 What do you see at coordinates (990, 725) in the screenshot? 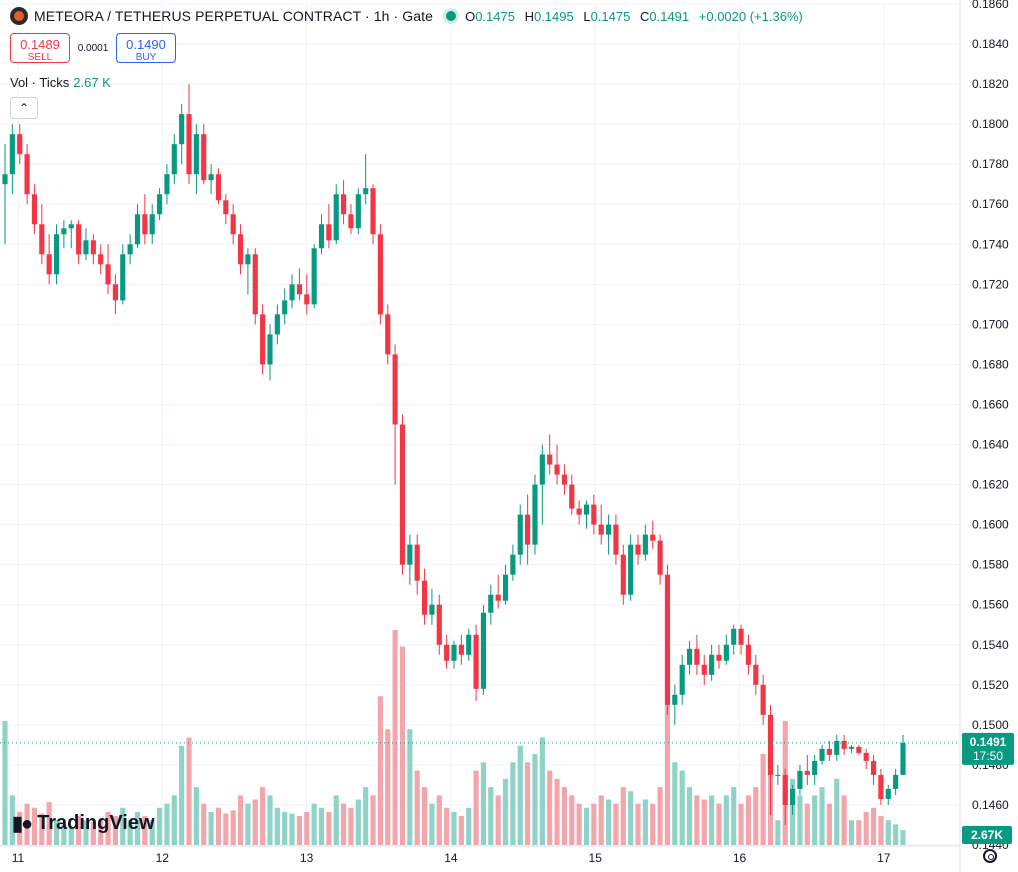
I see `price-tick-label: 0.1500` at bounding box center [990, 725].